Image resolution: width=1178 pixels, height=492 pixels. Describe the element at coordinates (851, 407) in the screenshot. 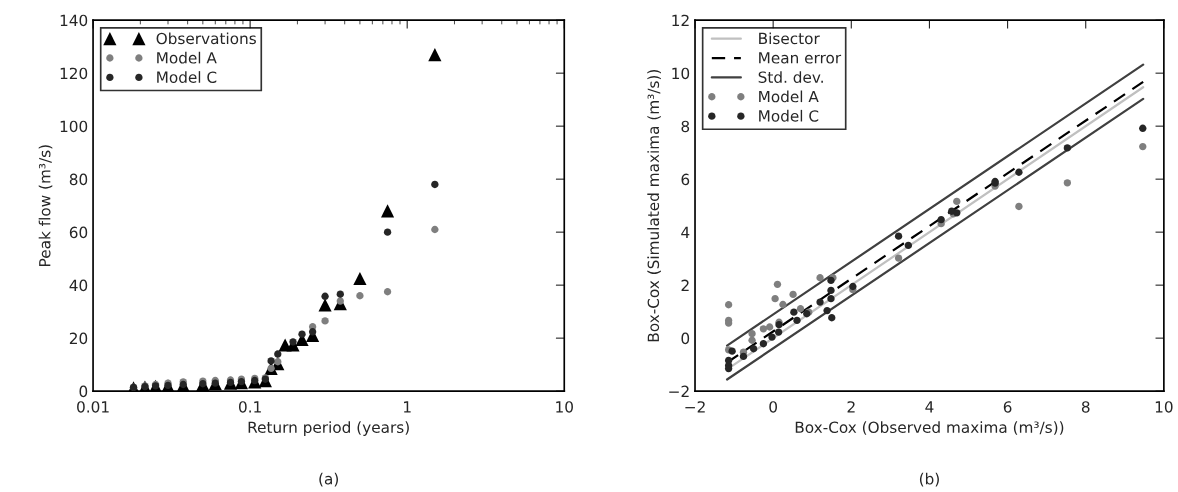

I see `x-tick-label: 2` at that location.